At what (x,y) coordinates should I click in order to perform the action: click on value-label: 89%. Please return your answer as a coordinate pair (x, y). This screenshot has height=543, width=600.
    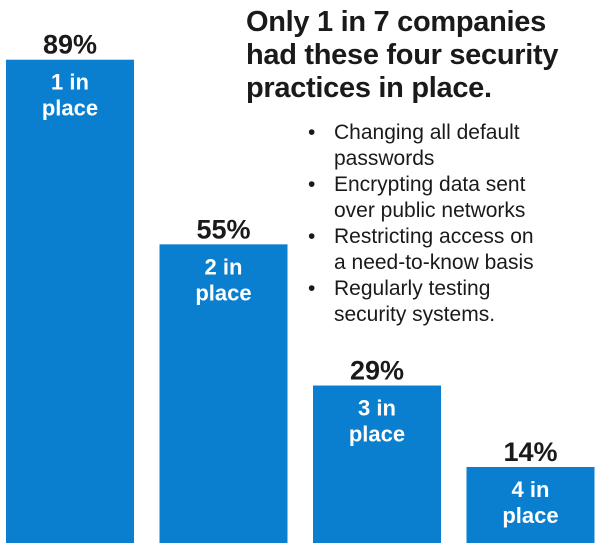
    Looking at the image, I should click on (70, 45).